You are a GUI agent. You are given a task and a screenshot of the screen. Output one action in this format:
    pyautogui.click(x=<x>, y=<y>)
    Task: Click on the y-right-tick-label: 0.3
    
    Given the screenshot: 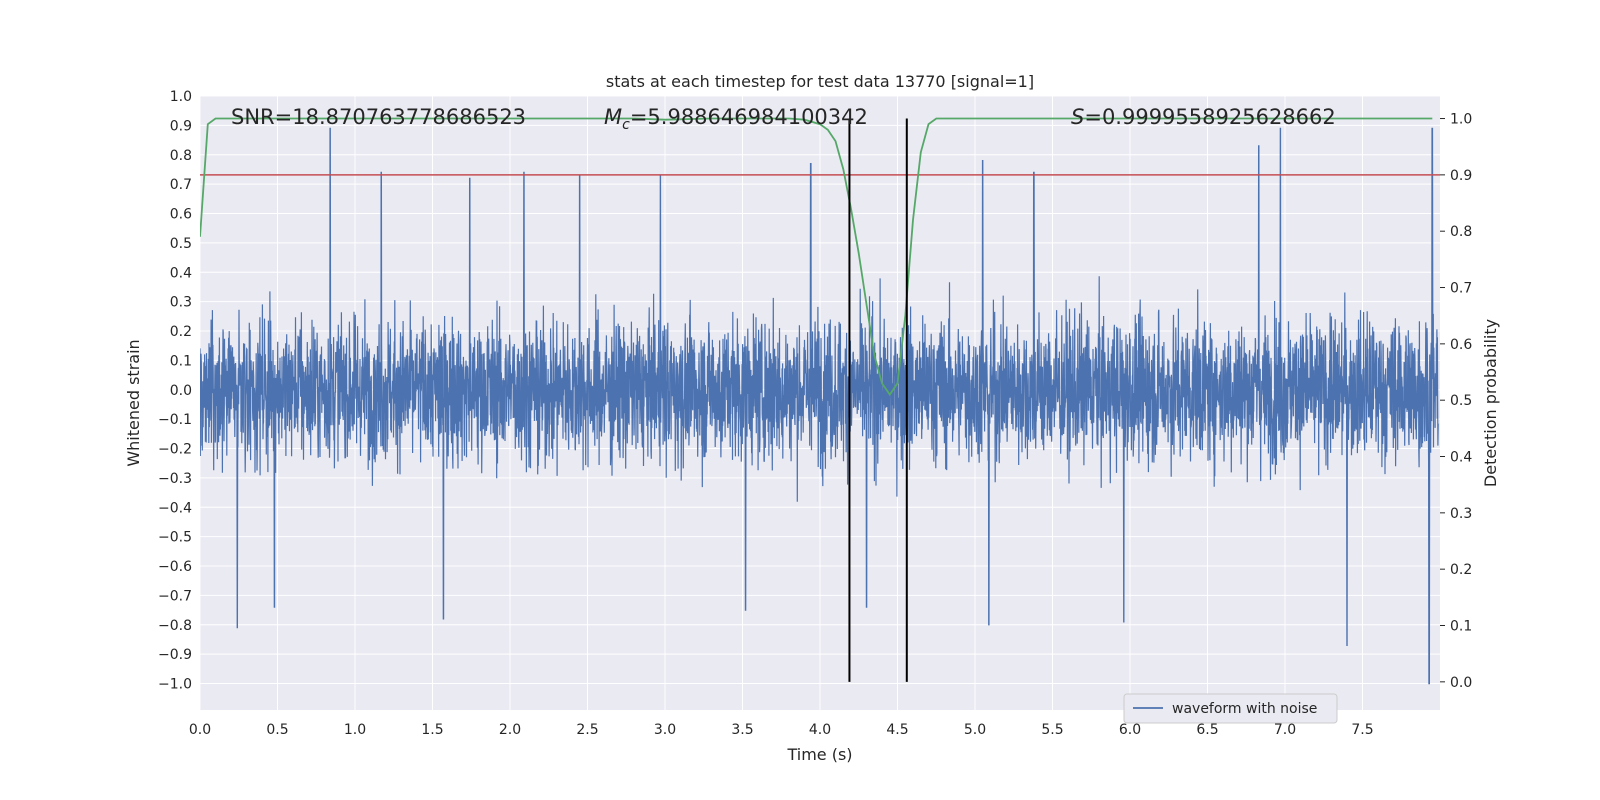 What is the action you would take?
    pyautogui.click(x=1461, y=514)
    